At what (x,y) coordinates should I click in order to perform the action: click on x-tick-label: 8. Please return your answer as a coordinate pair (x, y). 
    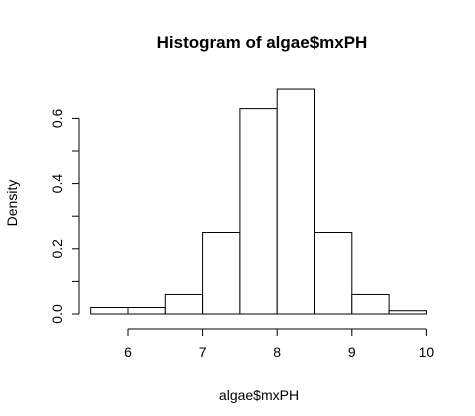
    Looking at the image, I should click on (277, 352).